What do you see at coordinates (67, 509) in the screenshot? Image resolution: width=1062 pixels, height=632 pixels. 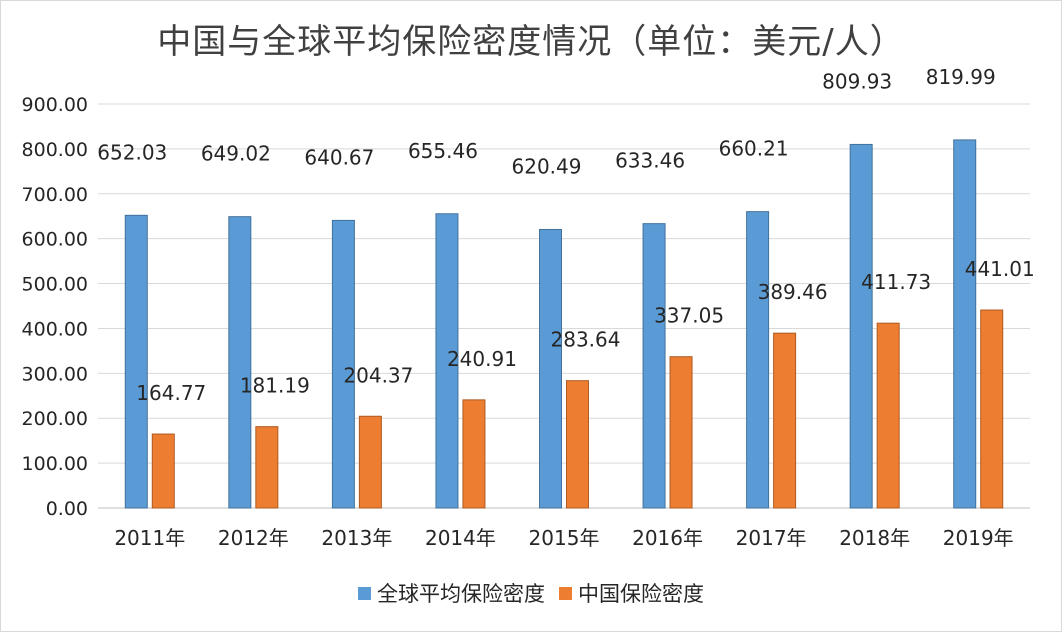 I see `y-tick-label: 0.00` at bounding box center [67, 509].